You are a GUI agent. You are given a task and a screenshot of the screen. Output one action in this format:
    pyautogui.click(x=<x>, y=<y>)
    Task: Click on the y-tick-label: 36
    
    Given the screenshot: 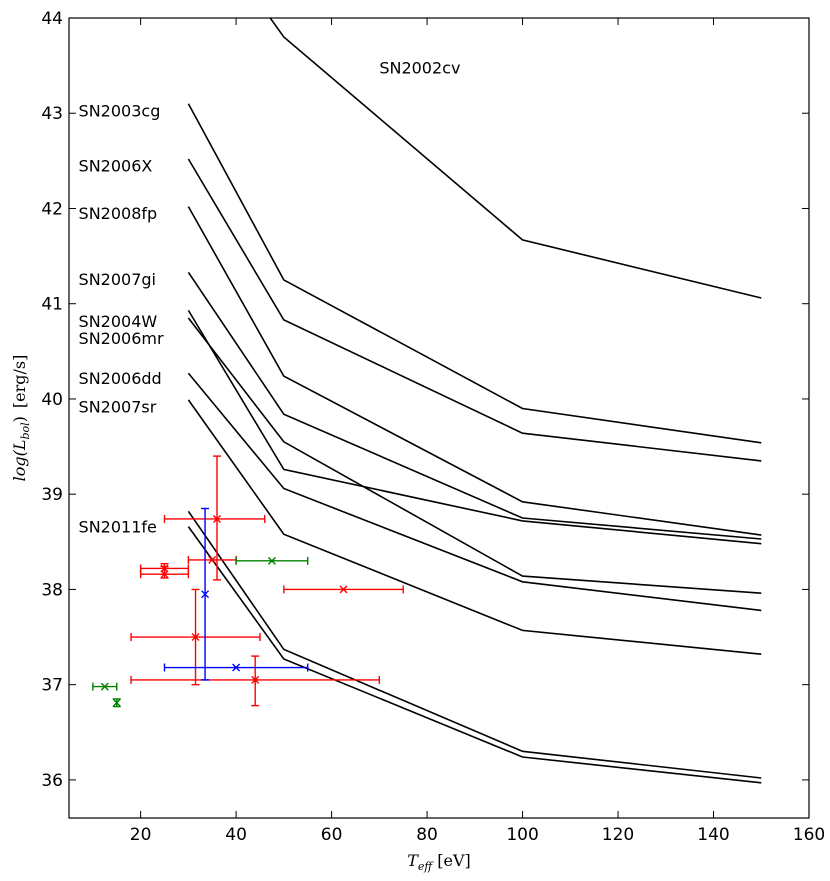 What is the action you would take?
    pyautogui.click(x=52, y=781)
    